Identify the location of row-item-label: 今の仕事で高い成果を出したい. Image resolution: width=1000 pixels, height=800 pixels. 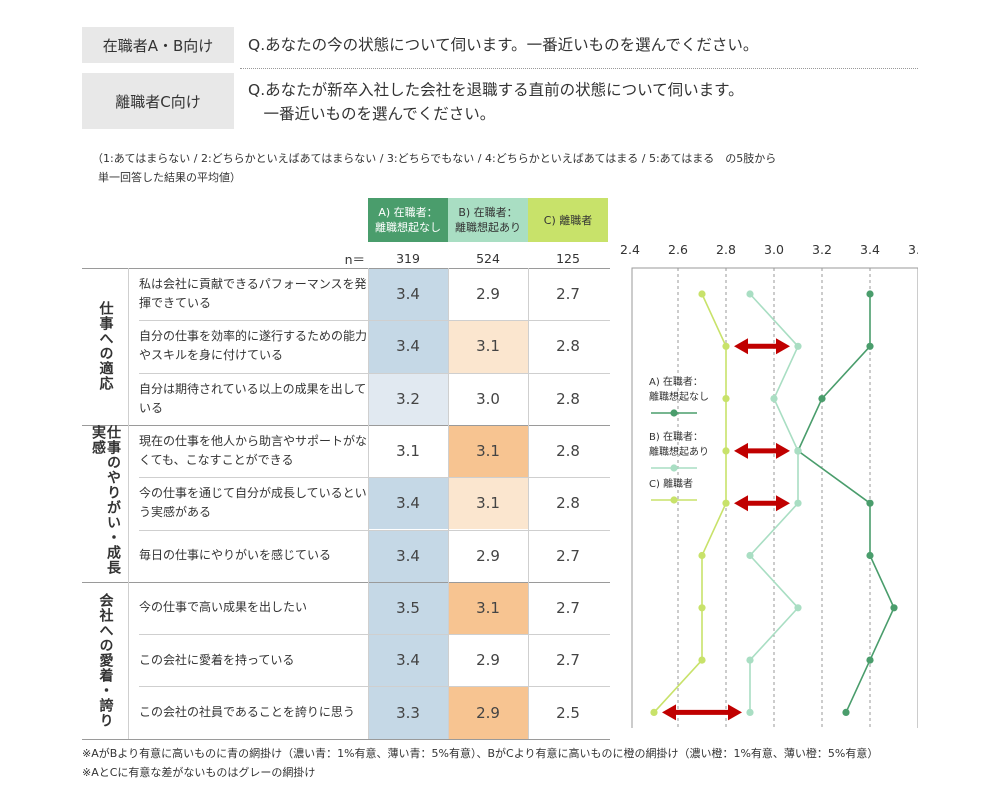
(223, 607).